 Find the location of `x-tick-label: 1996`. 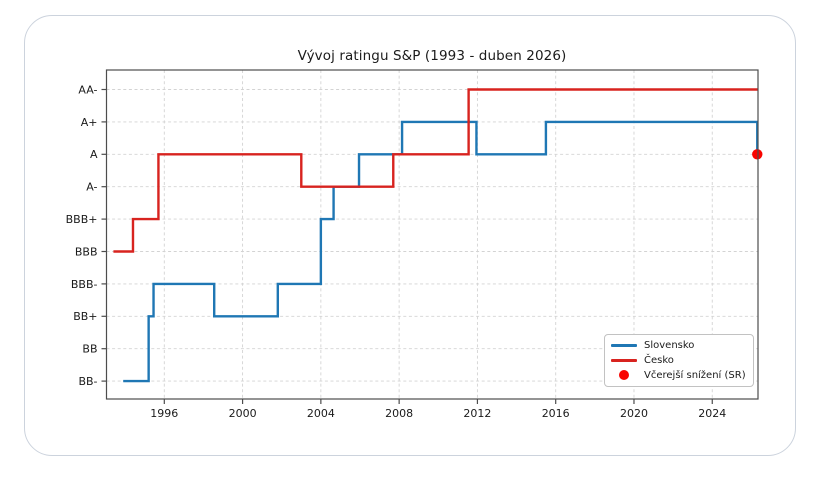

x-tick-label: 1996 is located at coordinates (164, 413).